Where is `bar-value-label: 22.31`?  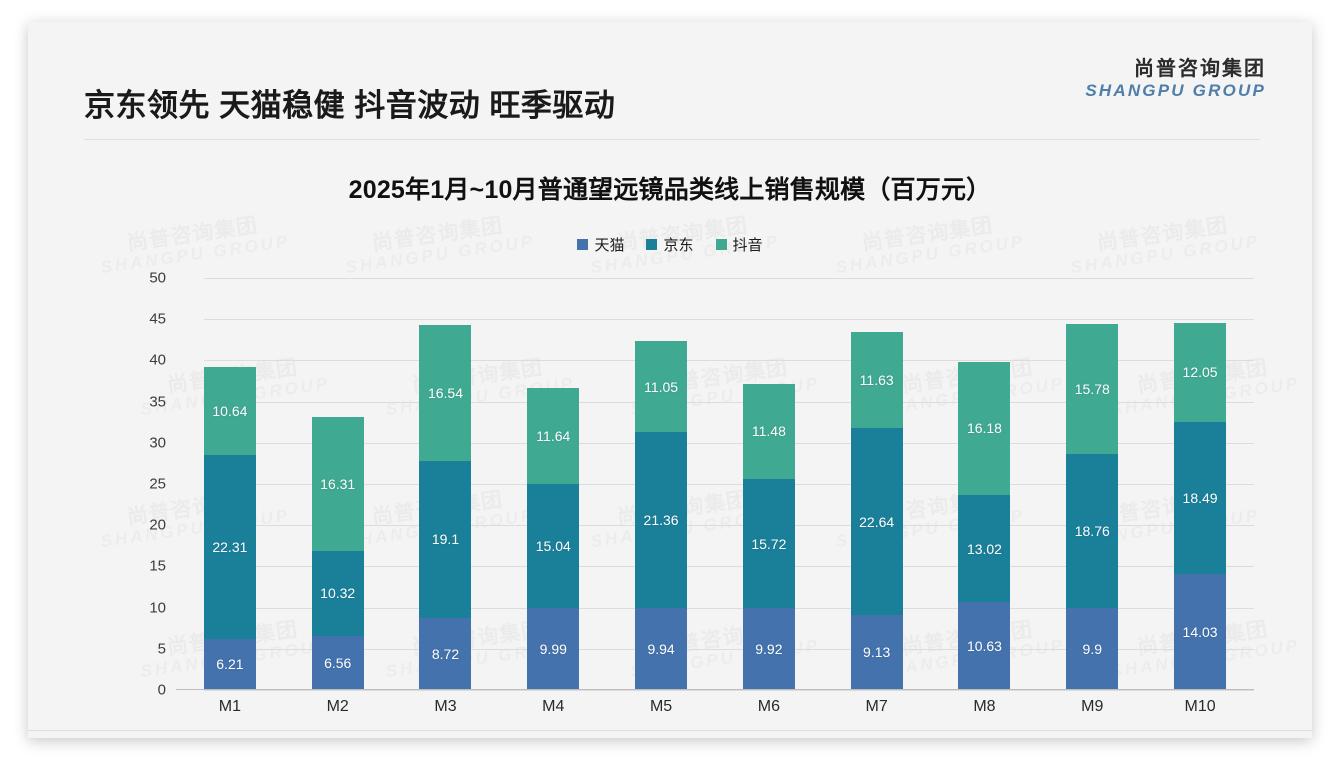 bar-value-label: 22.31 is located at coordinates (230, 546).